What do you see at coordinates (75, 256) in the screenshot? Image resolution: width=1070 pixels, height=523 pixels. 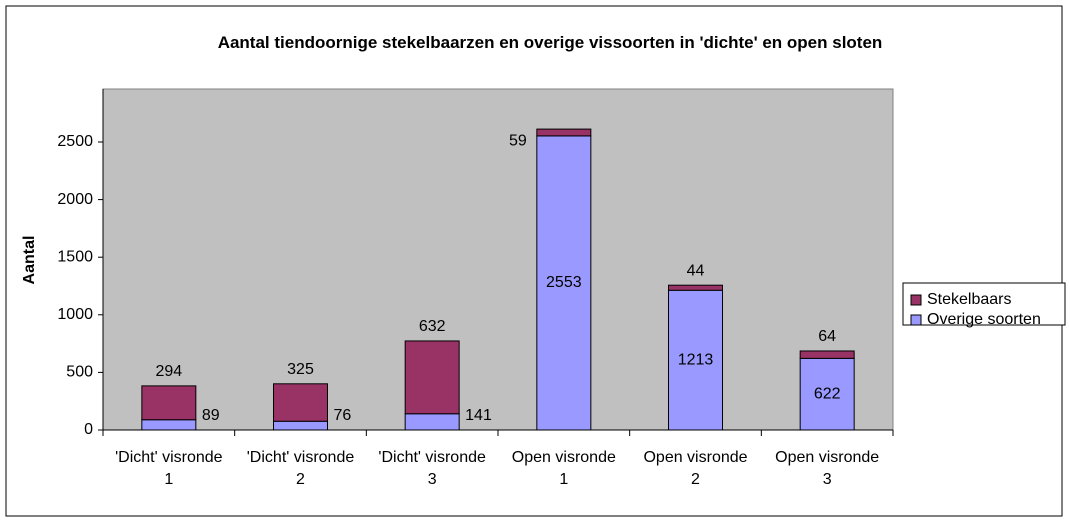 I see `y-tick-label: 1500` at bounding box center [75, 256].